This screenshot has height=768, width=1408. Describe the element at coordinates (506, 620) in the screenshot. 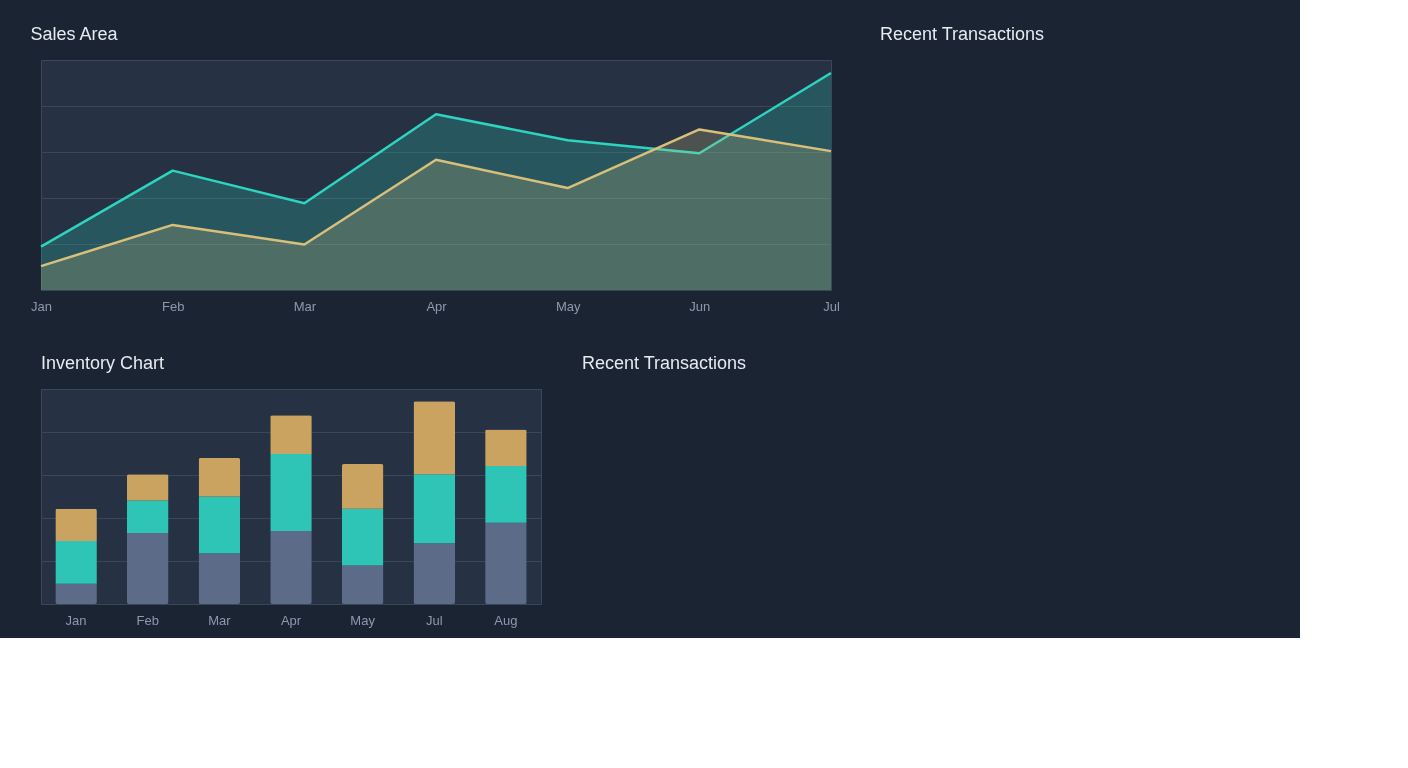

I see `x-tick-label: Aug` at that location.